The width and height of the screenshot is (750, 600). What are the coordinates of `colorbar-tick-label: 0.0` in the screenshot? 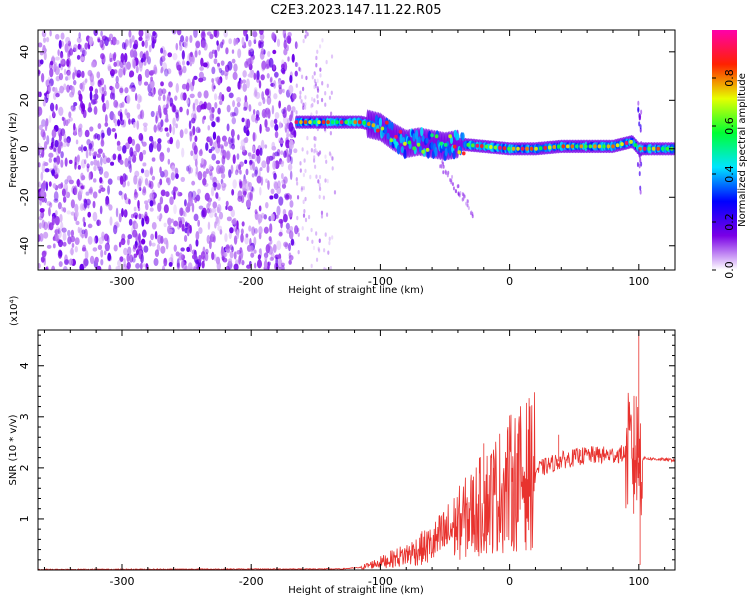 It's located at (729, 270).